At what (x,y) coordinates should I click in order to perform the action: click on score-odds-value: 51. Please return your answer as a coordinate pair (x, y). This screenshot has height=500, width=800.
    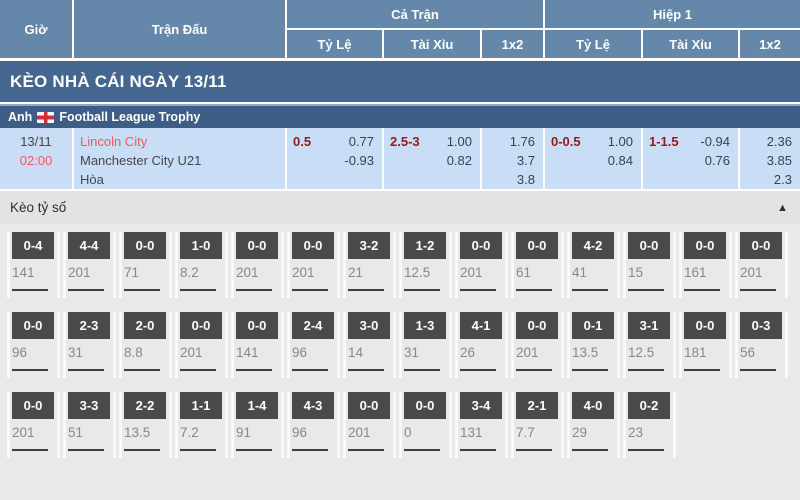
    Looking at the image, I should click on (76, 432).